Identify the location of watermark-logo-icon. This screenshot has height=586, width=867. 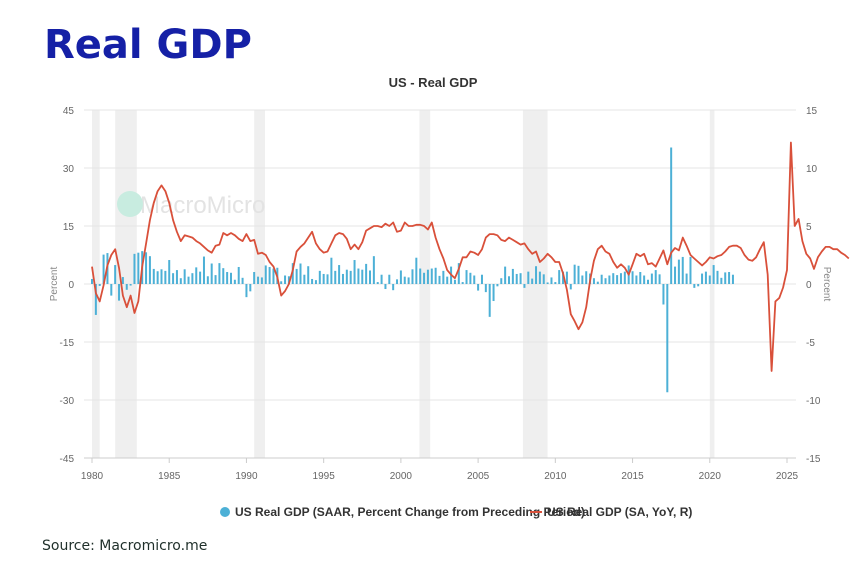
(130, 204).